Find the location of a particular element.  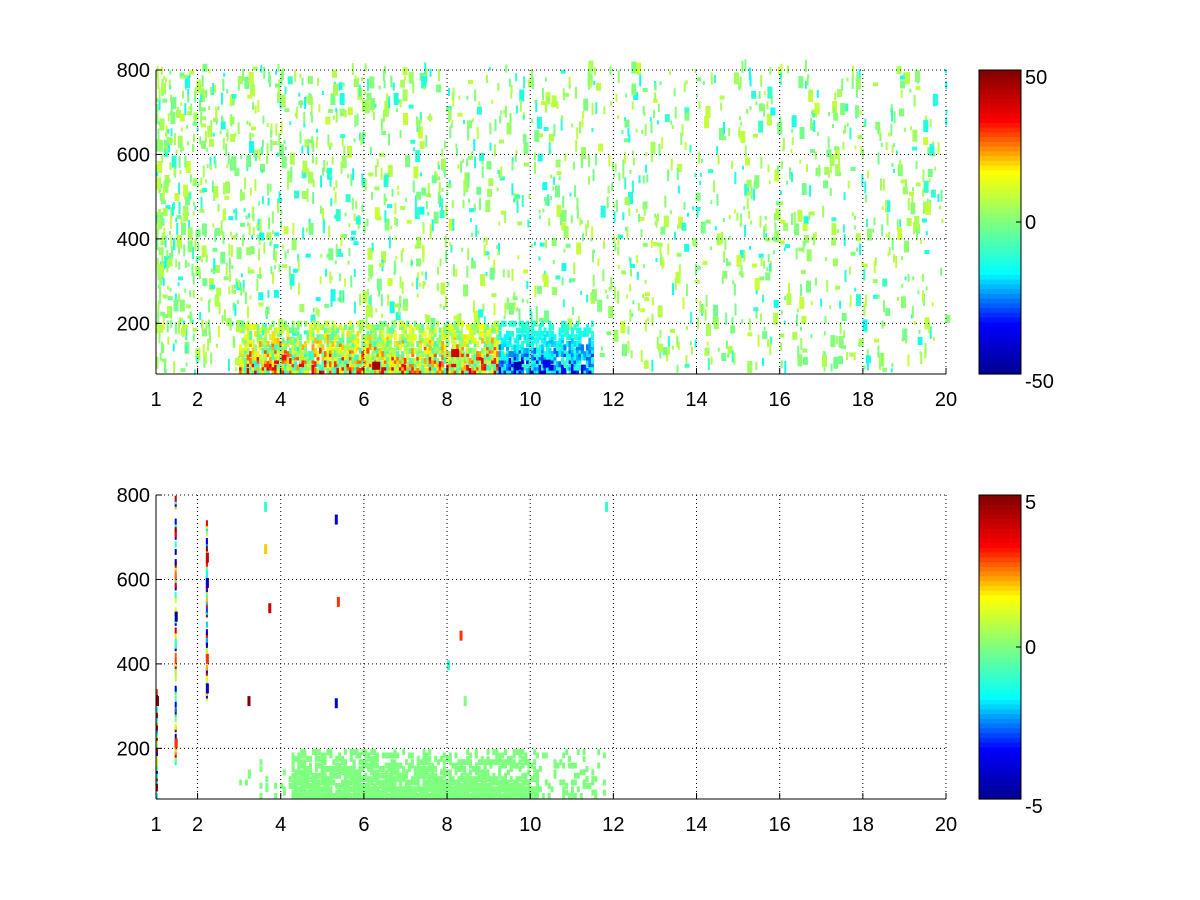

heatmap-cell-1933 is located at coordinates (631, 272).